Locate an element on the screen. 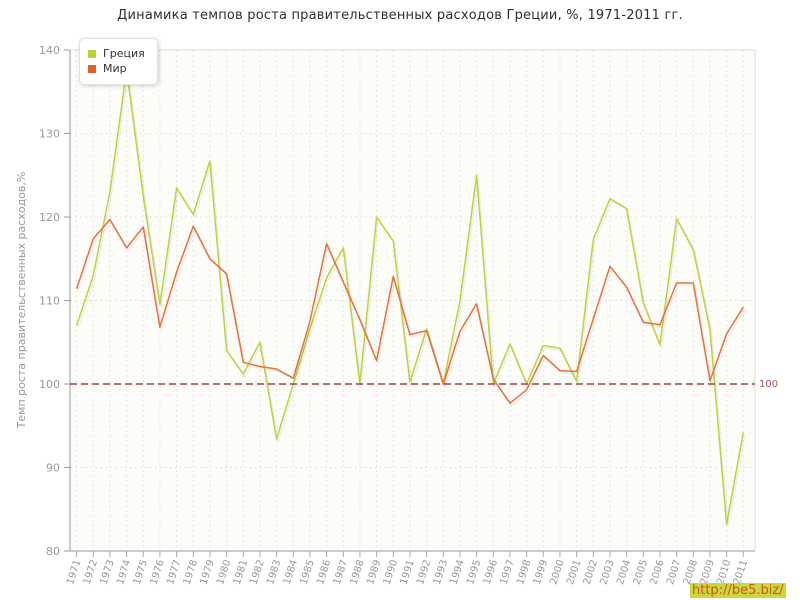  svg-text: 140 is located at coordinates (49, 50).